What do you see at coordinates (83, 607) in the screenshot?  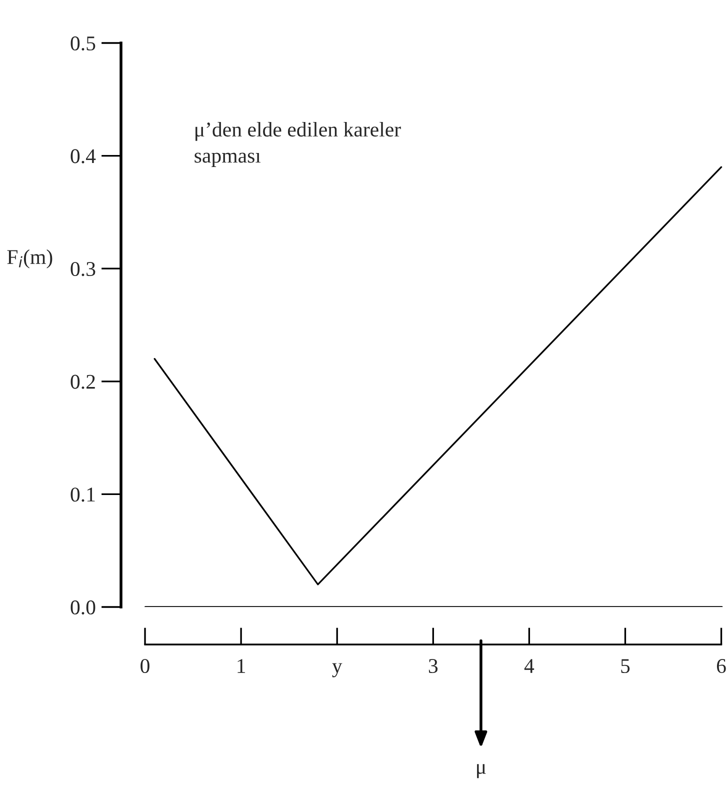 I see `y-tick-label: 0.0` at bounding box center [83, 607].